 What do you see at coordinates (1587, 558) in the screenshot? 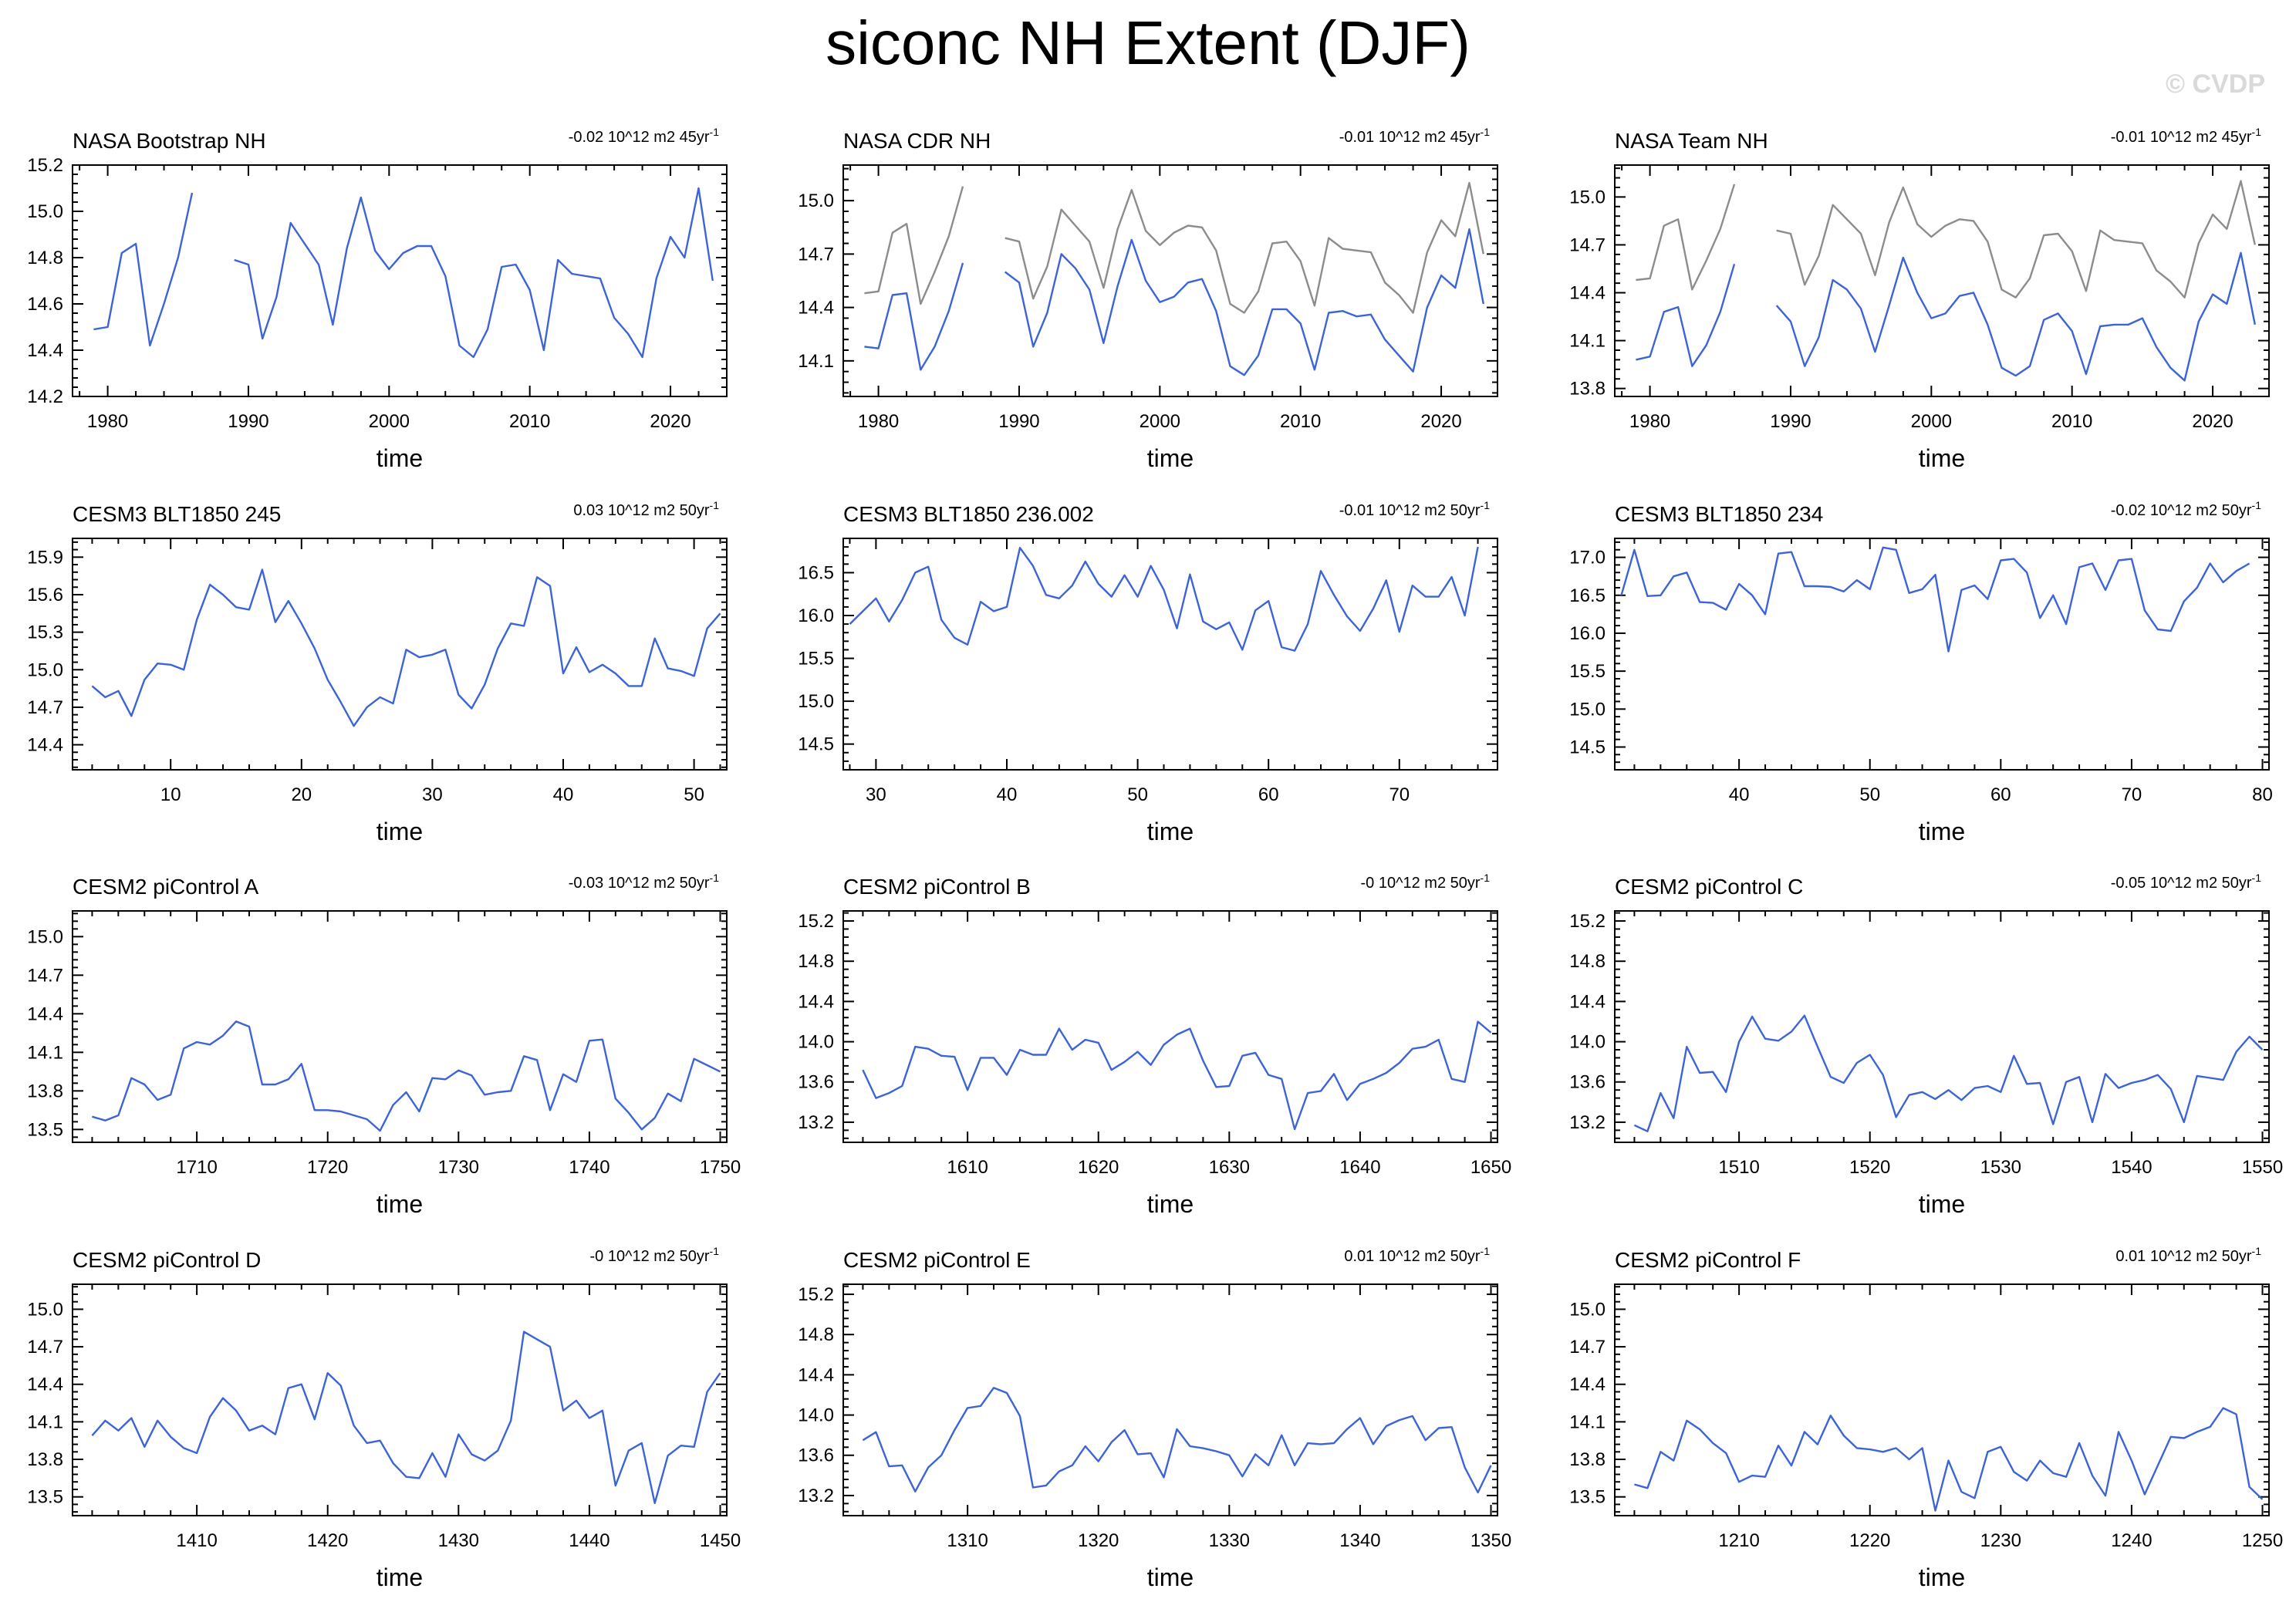
I see `y-tick-label: 17.0` at bounding box center [1587, 558].